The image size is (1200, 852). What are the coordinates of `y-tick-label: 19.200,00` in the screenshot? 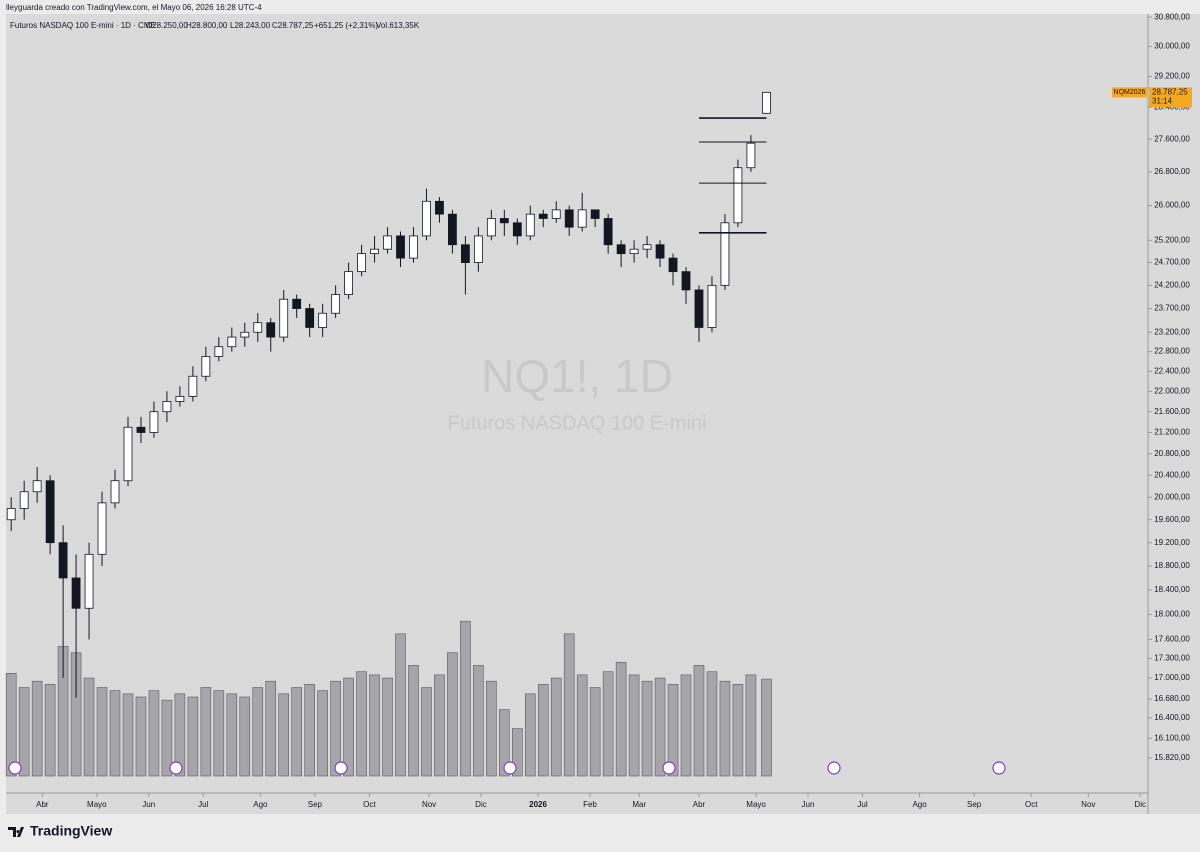 It's located at (1172, 542).